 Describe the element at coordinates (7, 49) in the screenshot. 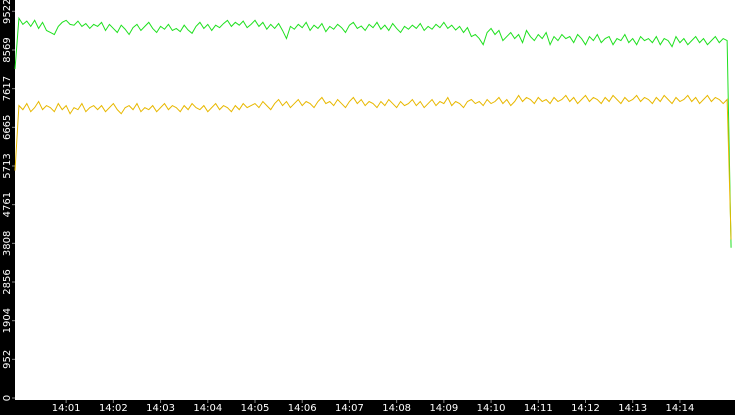

I see `y-tick-label: 8569` at that location.